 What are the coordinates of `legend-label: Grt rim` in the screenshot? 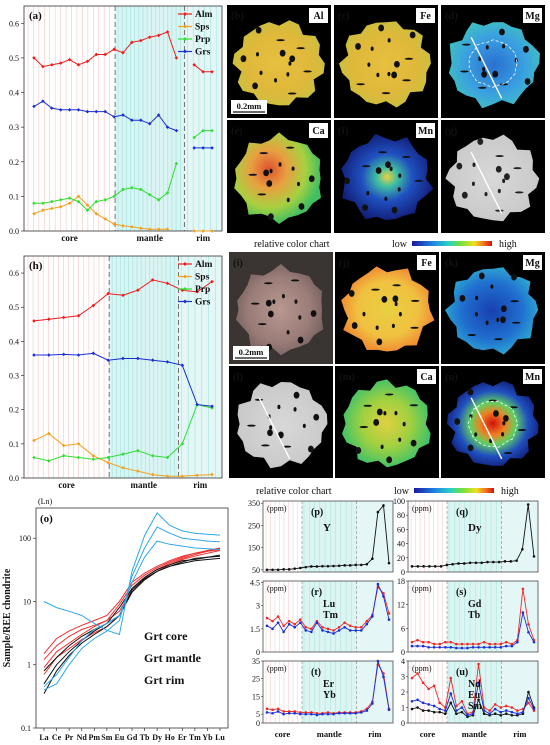 It's located at (164, 680).